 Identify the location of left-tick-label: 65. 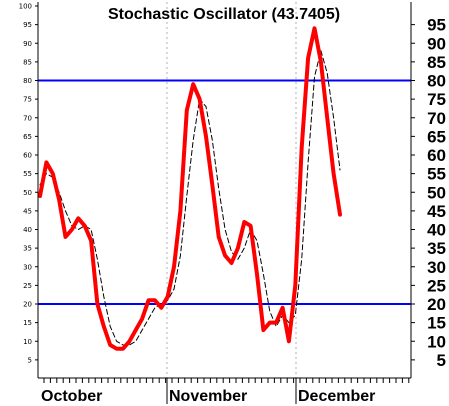
(27, 137).